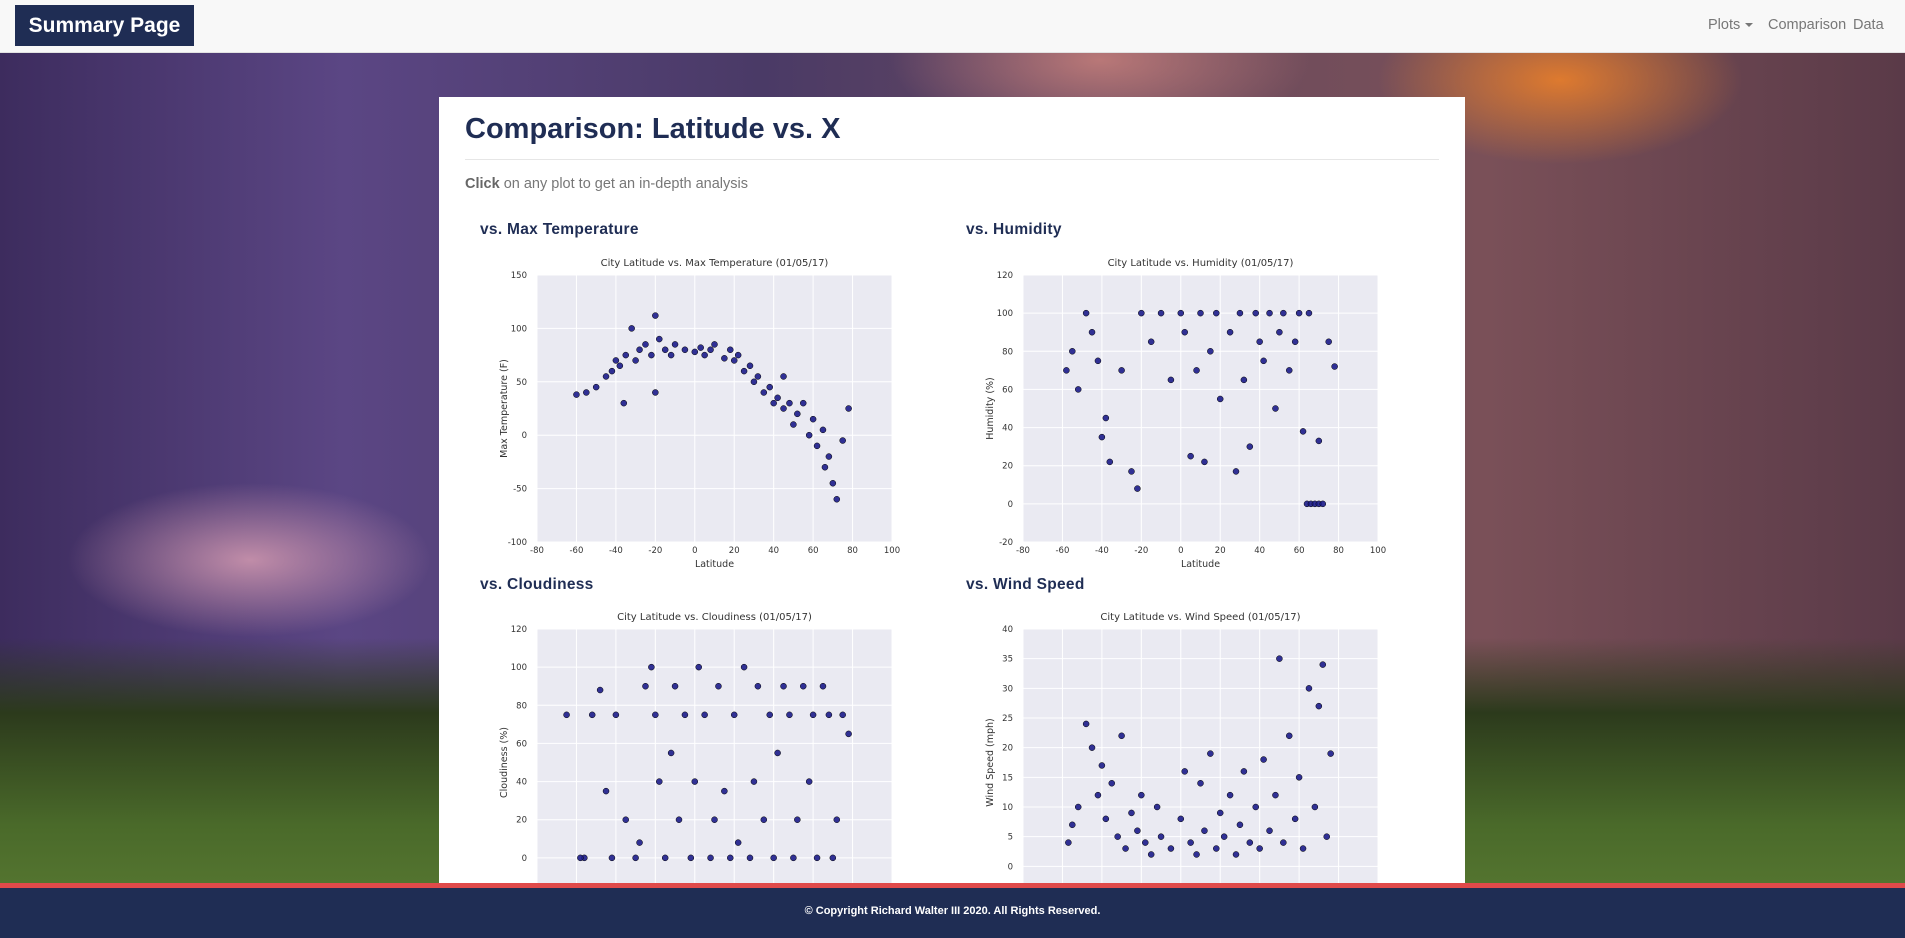 The image size is (1905, 938). Describe the element at coordinates (1025, 584) in the screenshot. I see `section-heading: vs. Wind Speed` at that location.